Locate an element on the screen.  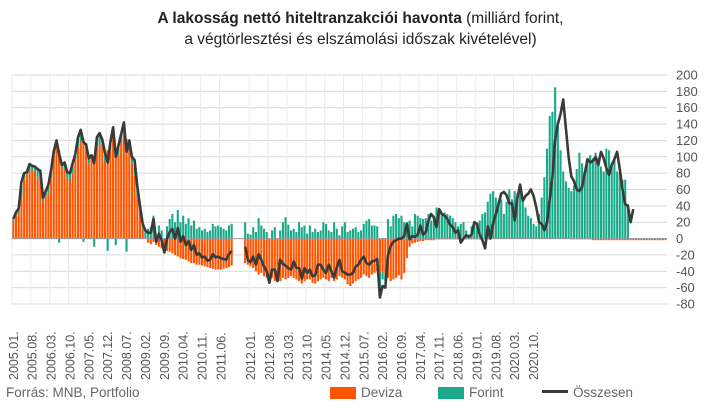
x-tick-label: 2010.11. is located at coordinates (203, 356).